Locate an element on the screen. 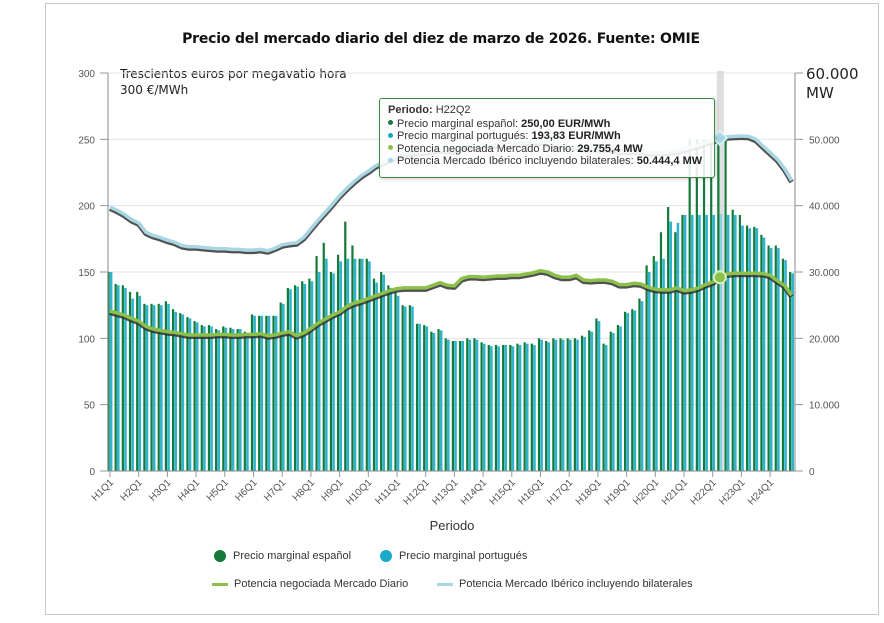 The image size is (884, 623). y-tick-label: 200 is located at coordinates (86, 207).